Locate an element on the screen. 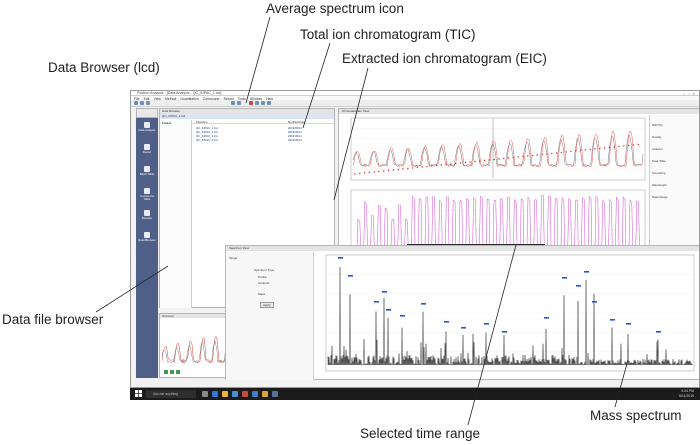  zoom-icon is located at coordinates (233, 103).